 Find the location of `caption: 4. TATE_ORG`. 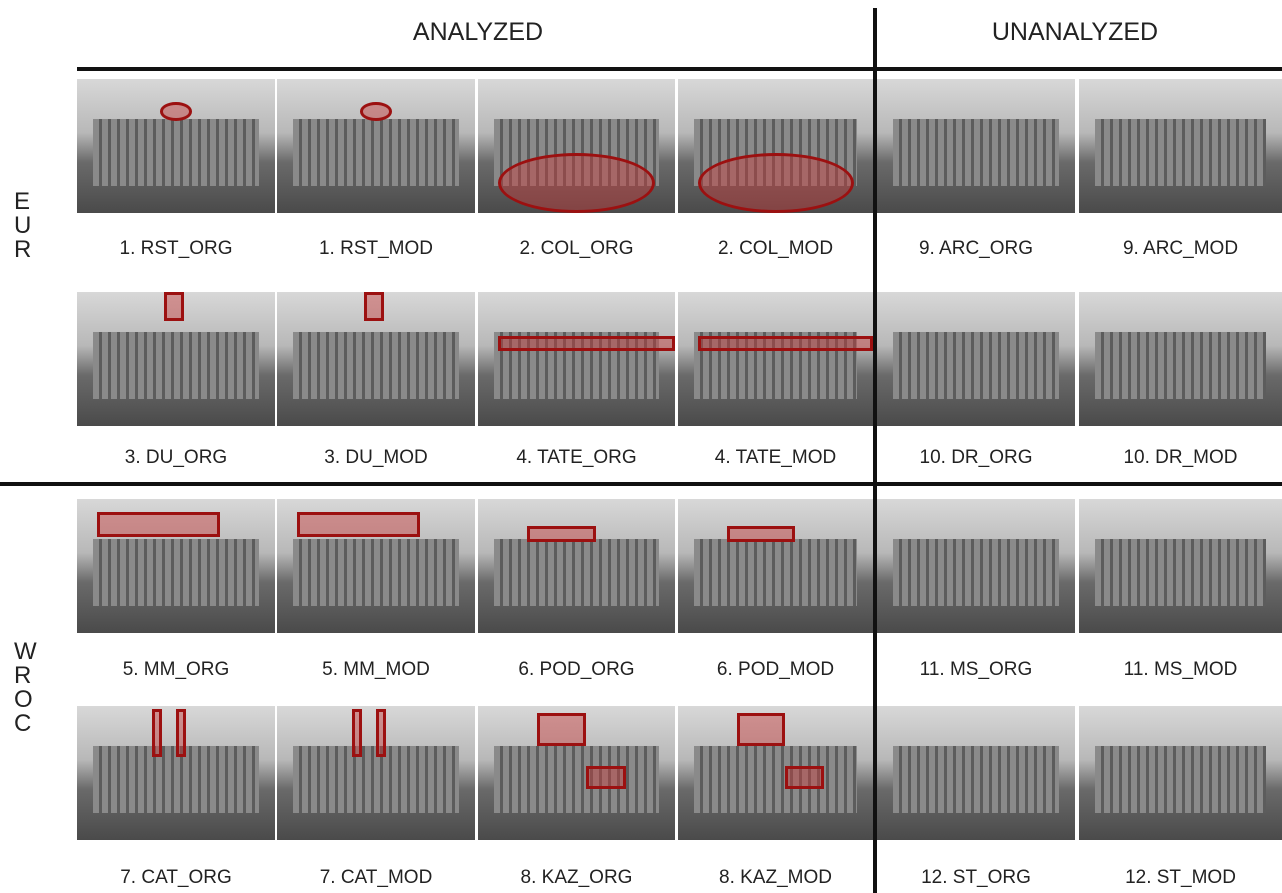

caption: 4. TATE_ORG is located at coordinates (576, 457).